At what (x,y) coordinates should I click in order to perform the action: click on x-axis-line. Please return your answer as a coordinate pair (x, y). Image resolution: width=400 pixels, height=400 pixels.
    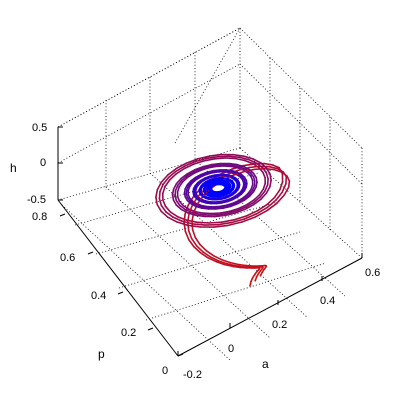
    Looking at the image, I should click on (270, 307).